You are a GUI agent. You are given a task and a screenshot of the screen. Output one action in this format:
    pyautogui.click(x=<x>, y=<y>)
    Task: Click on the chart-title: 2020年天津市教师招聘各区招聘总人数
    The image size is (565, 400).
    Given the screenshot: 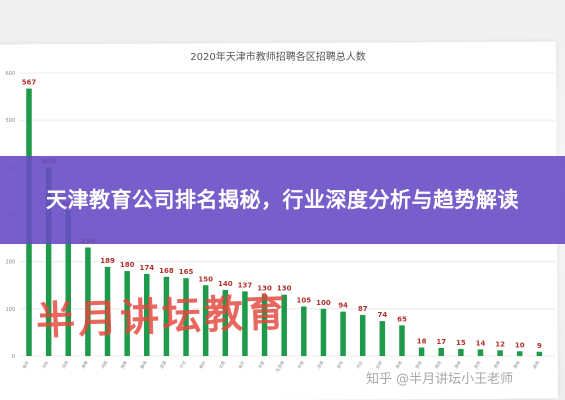 What is the action you would take?
    pyautogui.click(x=277, y=56)
    